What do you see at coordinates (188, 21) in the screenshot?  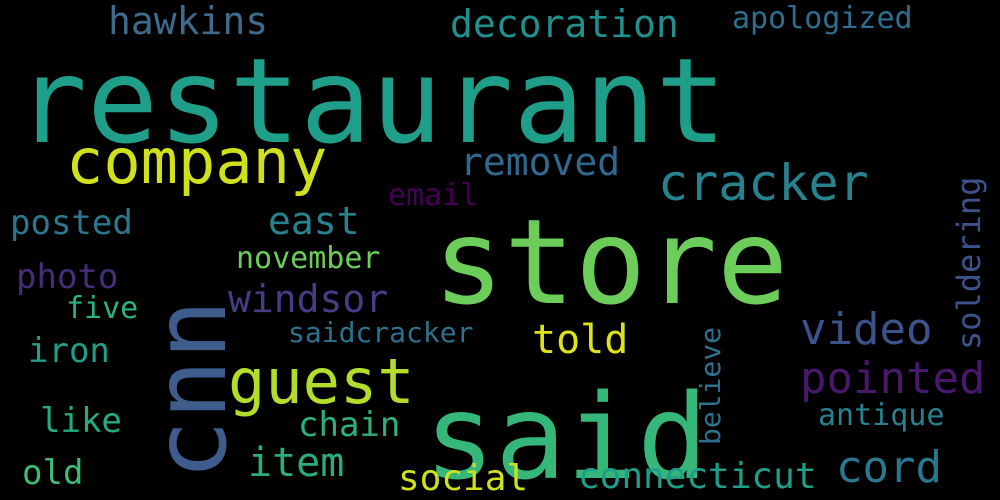 I see `word-hawkins: hawkins` at bounding box center [188, 21].